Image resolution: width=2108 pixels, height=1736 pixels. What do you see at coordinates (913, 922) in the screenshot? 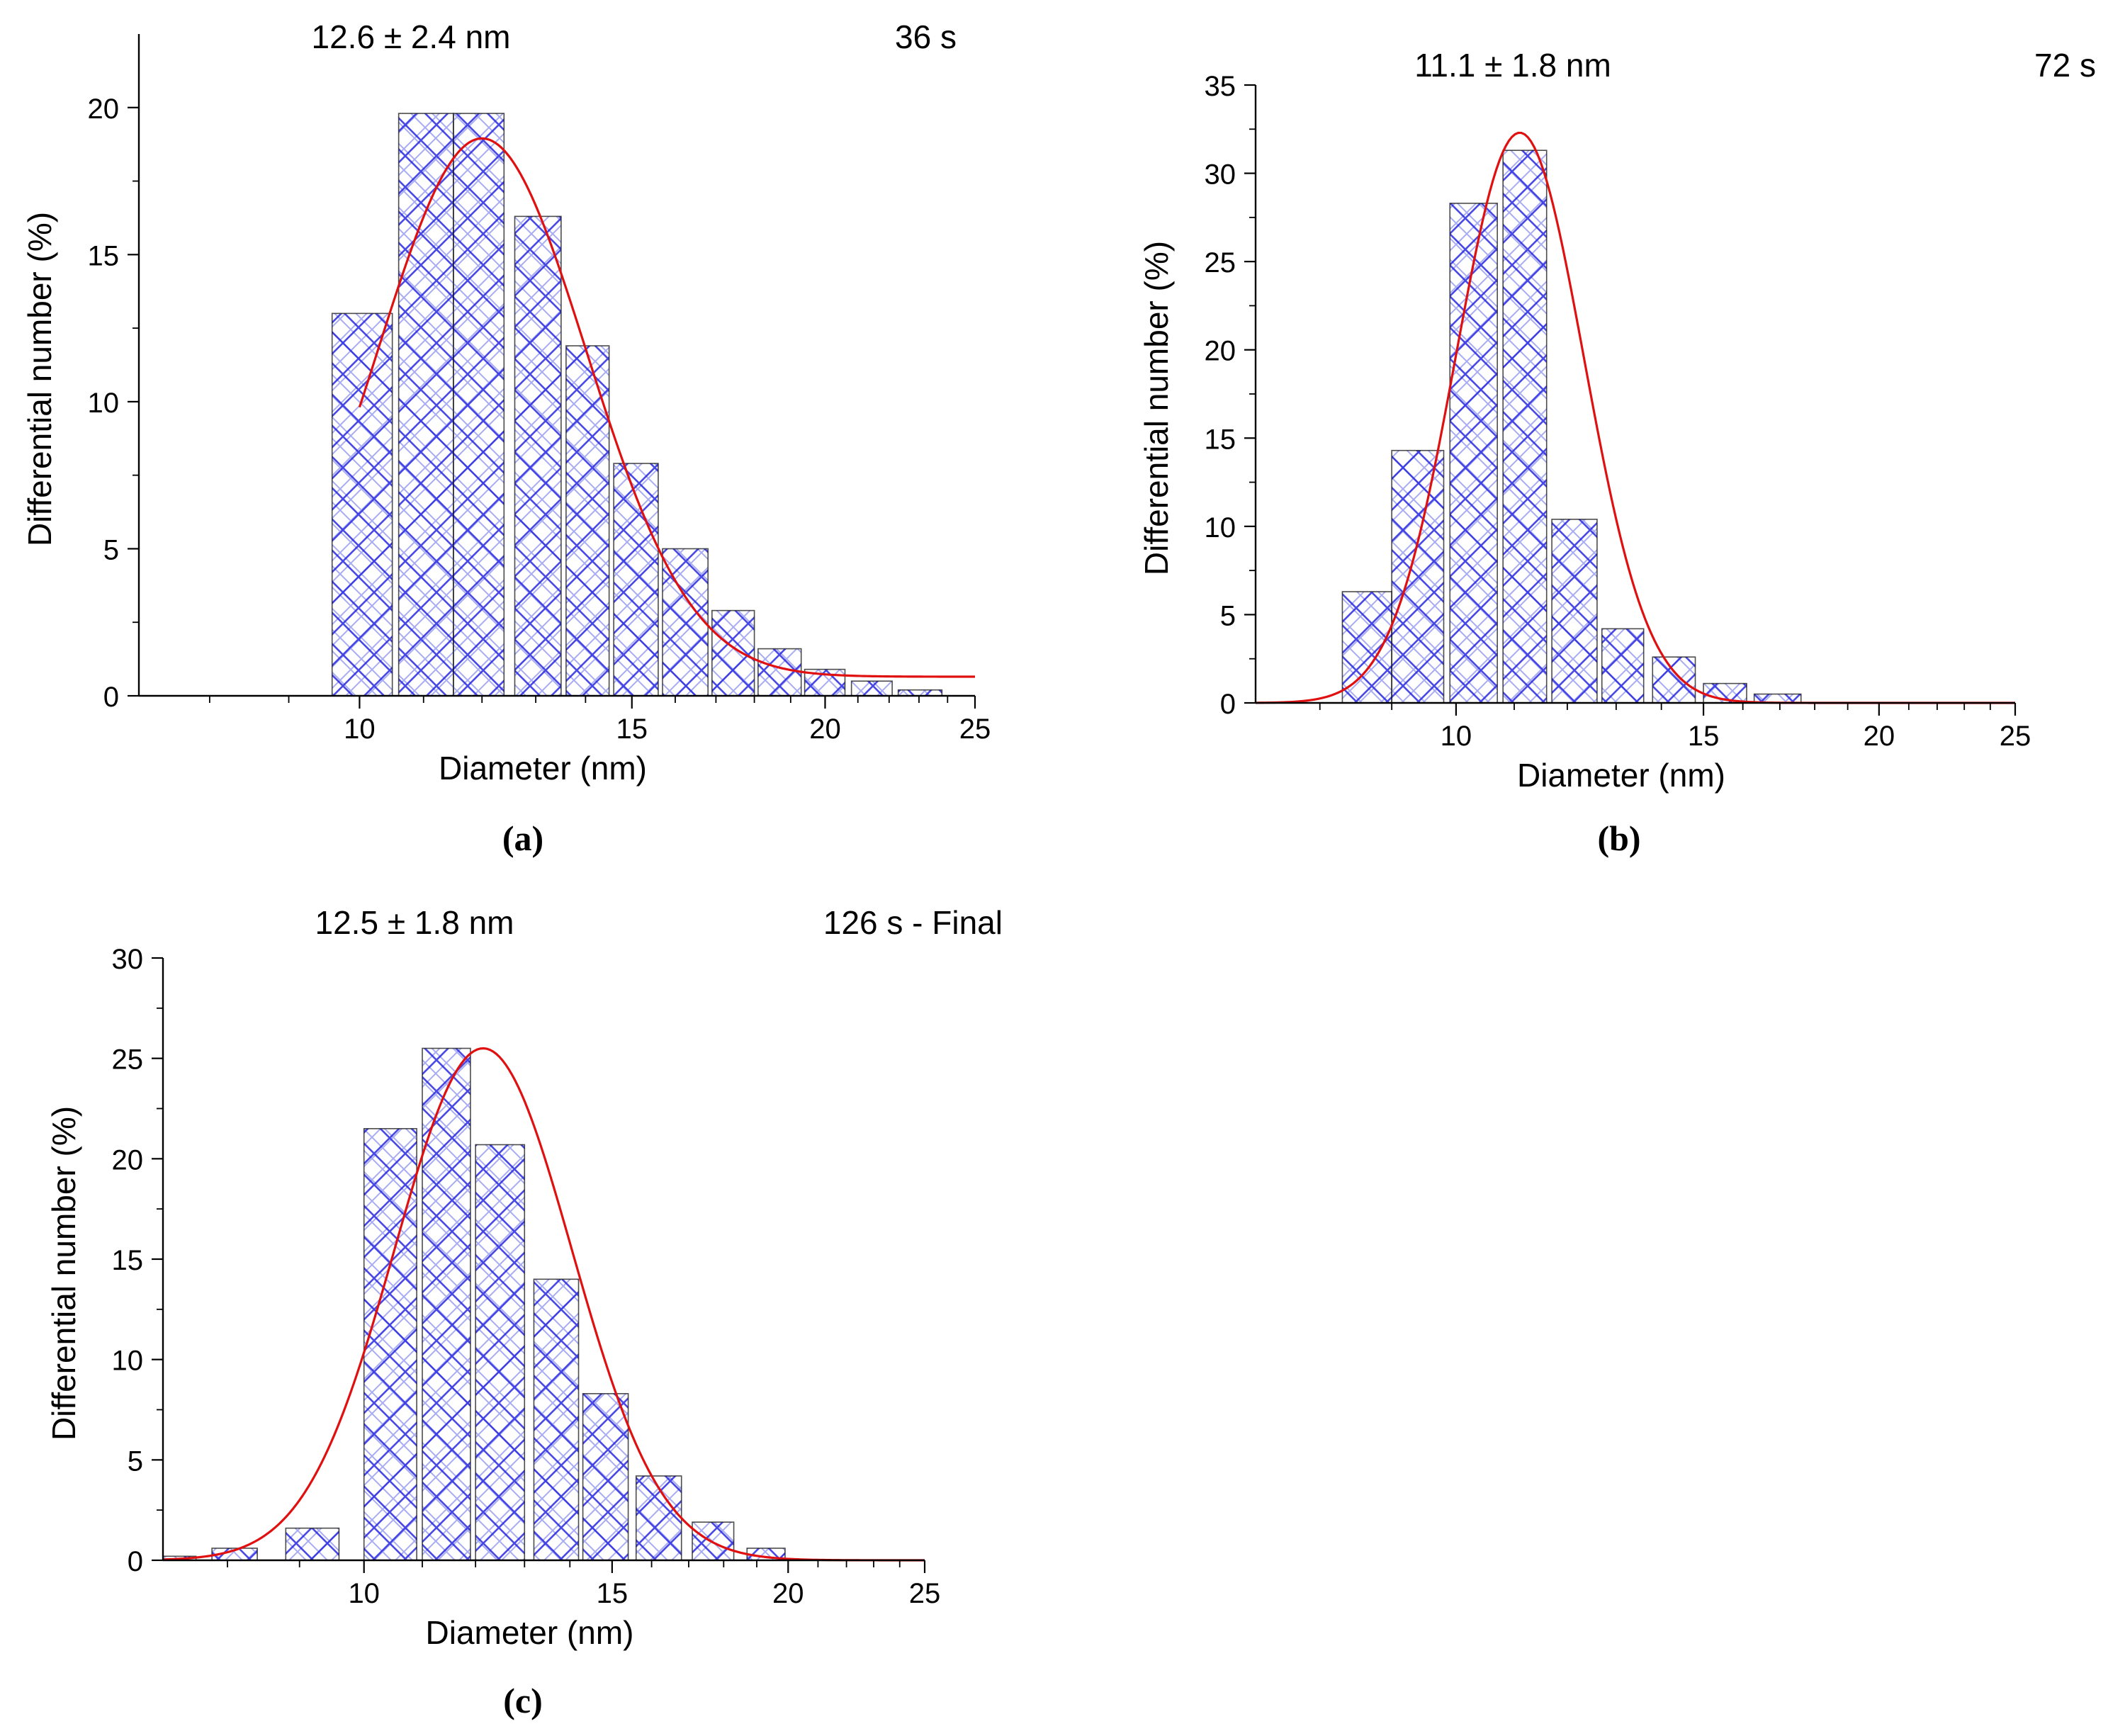
I see `time-label: 126 s - Final` at bounding box center [913, 922].